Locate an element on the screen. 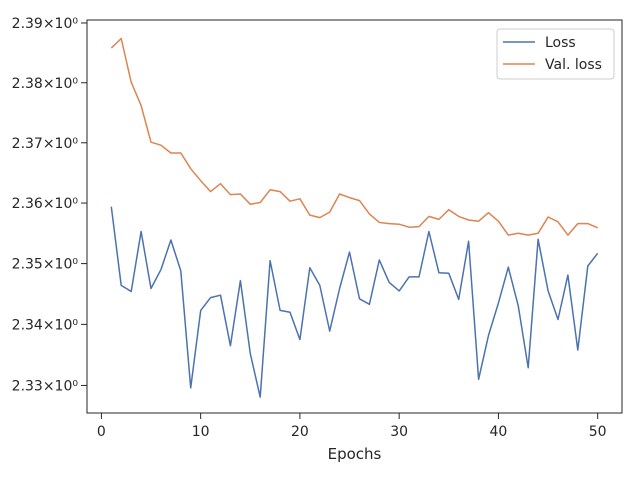 The width and height of the screenshot is (640, 480). y-tick-label: 2.38×10⁰ is located at coordinates (45, 84).